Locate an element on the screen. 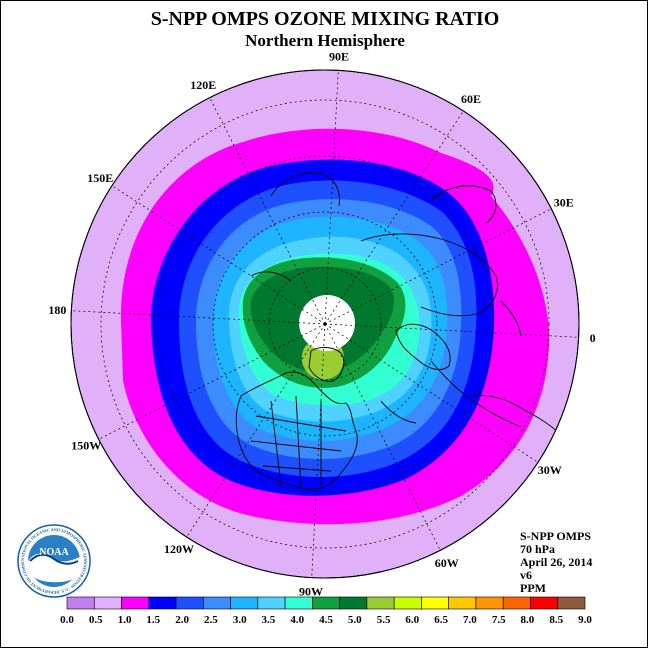  colorbar-tick-label: 9.0 is located at coordinates (585, 620).